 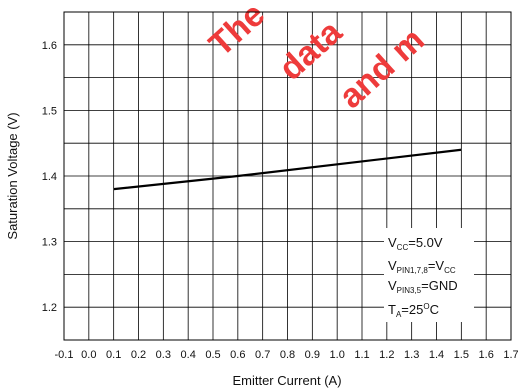 I want to click on x-tick-label: 1.4, so click(x=436, y=355).